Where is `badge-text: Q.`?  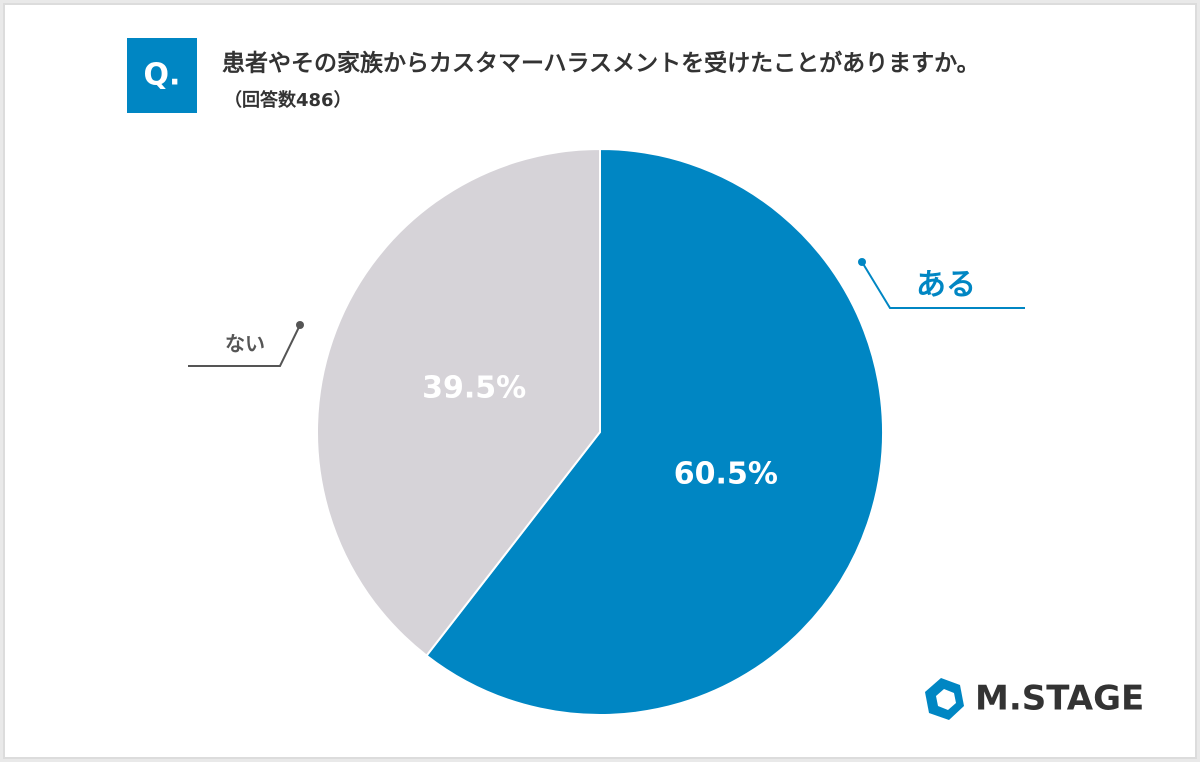
badge-text: Q. is located at coordinates (162, 75).